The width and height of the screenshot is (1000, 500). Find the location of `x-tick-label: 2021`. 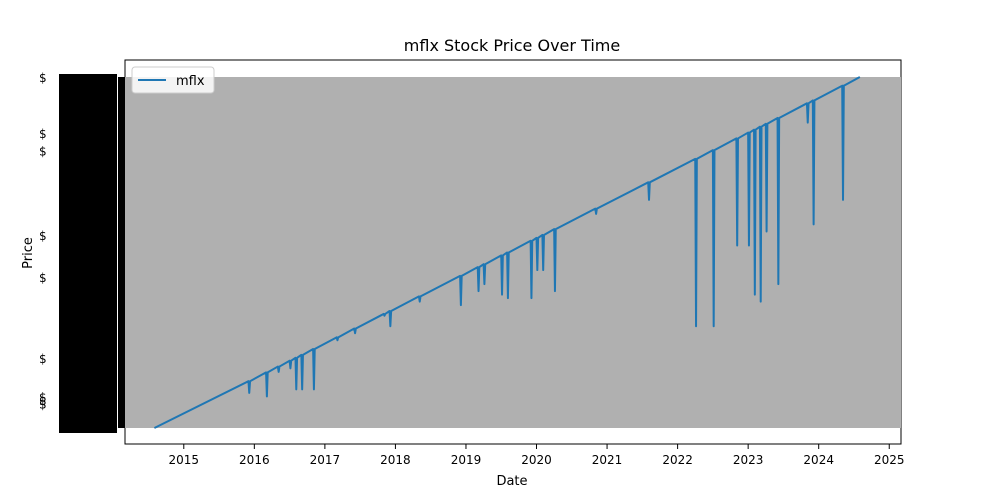

x-tick-label: 2021 is located at coordinates (607, 460).